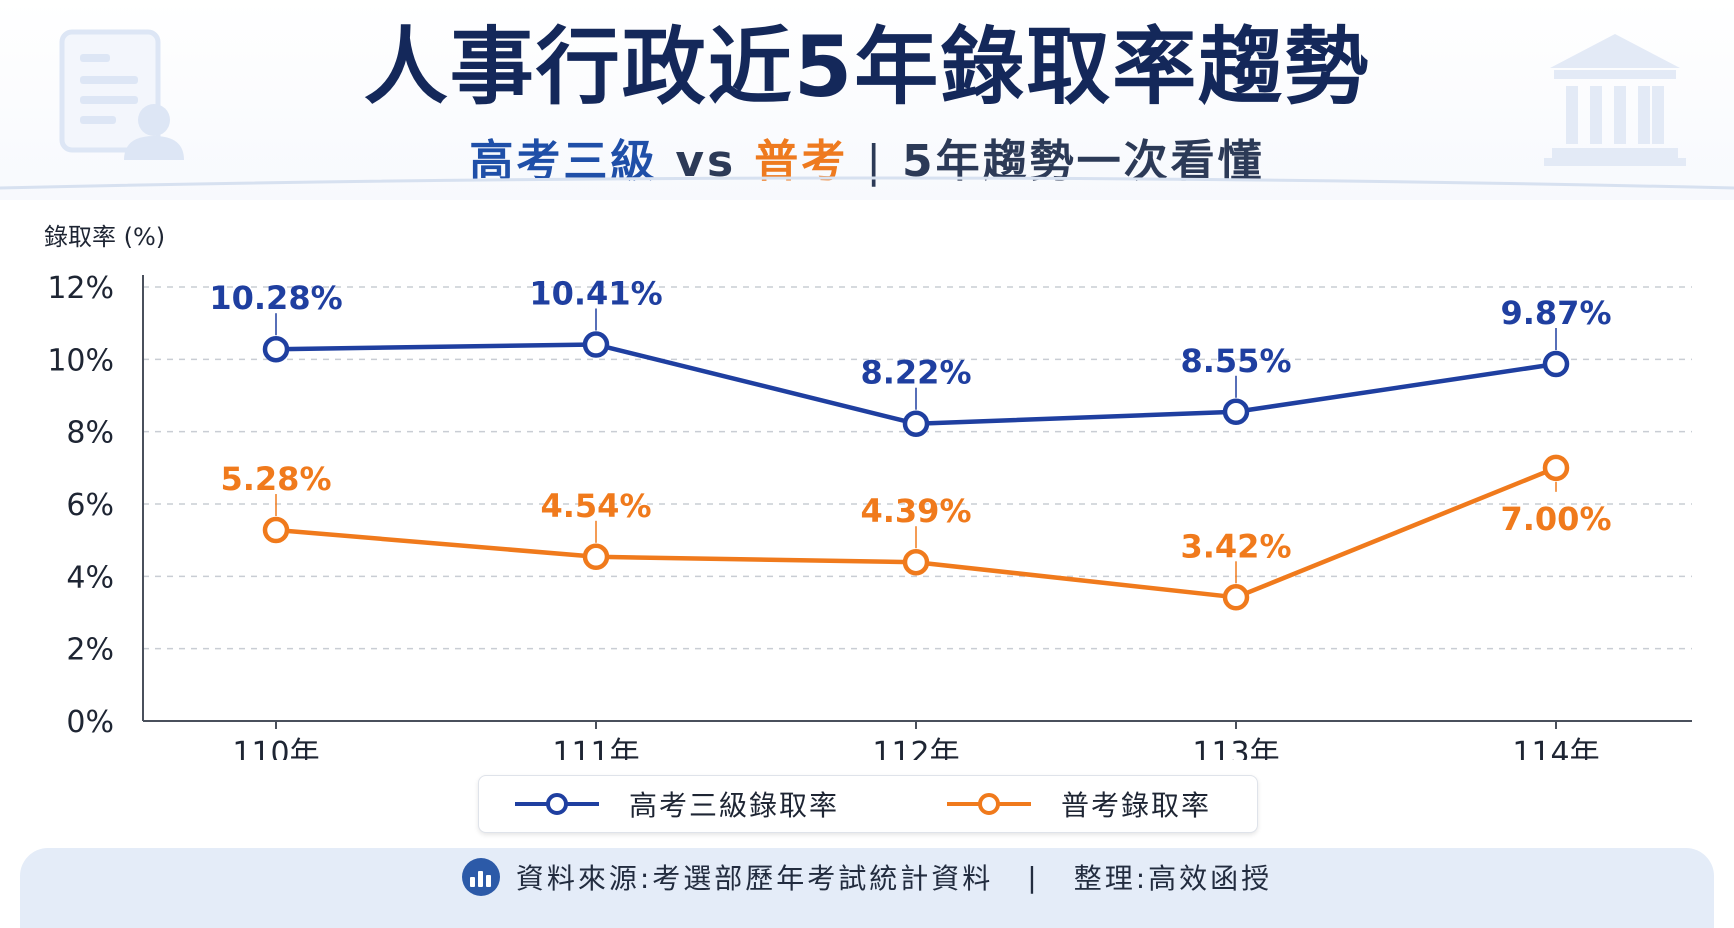 The image size is (1734, 928). I want to click on series-b: 5.28% 4.54% 4.39% 3.42% 7.00%, so click(916, 532).